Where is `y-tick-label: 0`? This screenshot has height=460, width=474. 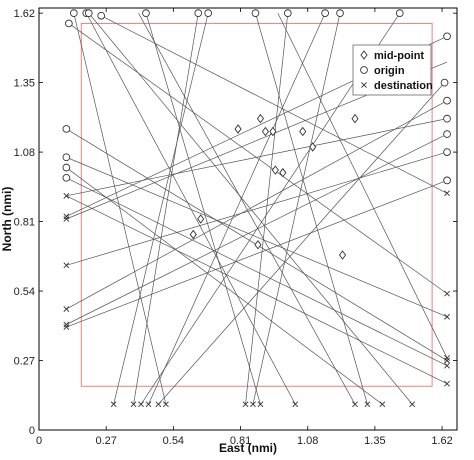
y-tick-label: 0 is located at coordinates (32, 431).